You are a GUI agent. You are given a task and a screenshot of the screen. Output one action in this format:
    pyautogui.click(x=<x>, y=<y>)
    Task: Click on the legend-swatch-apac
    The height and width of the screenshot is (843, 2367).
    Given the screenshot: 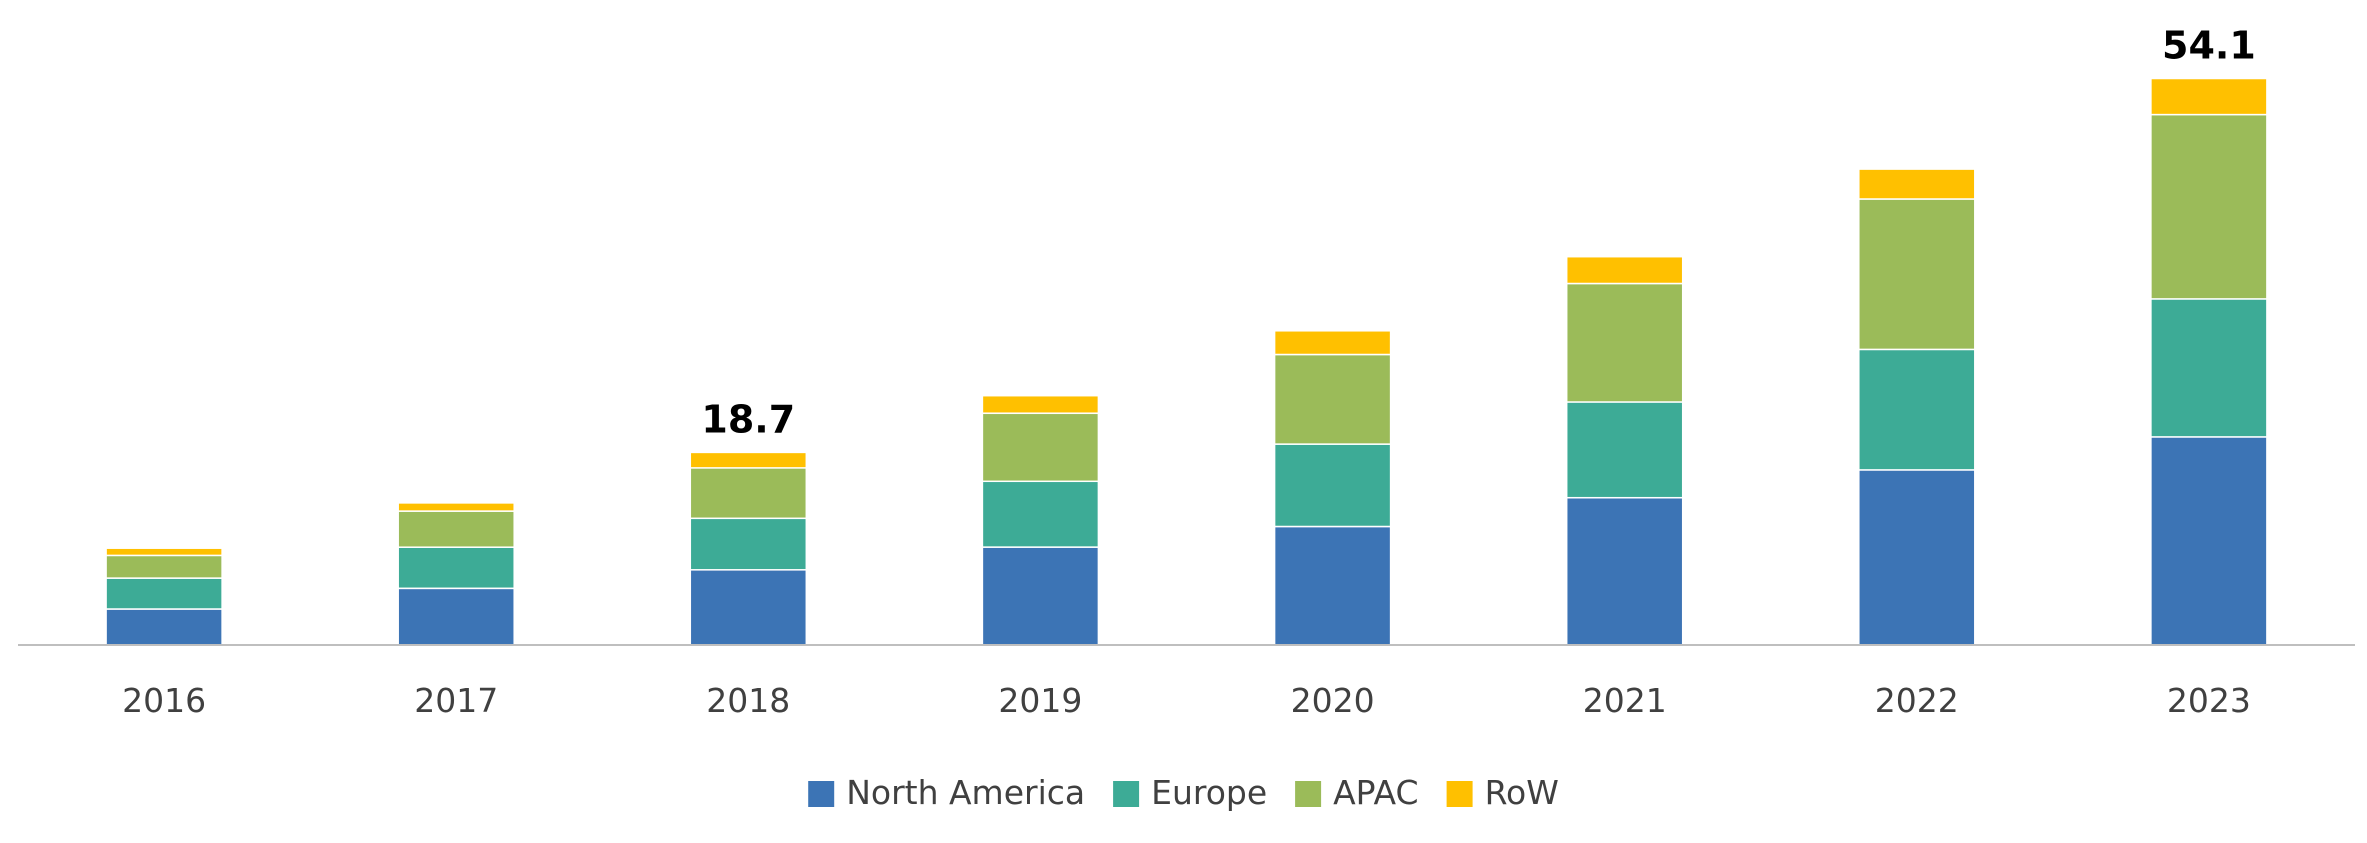 What is the action you would take?
    pyautogui.click(x=1308, y=794)
    